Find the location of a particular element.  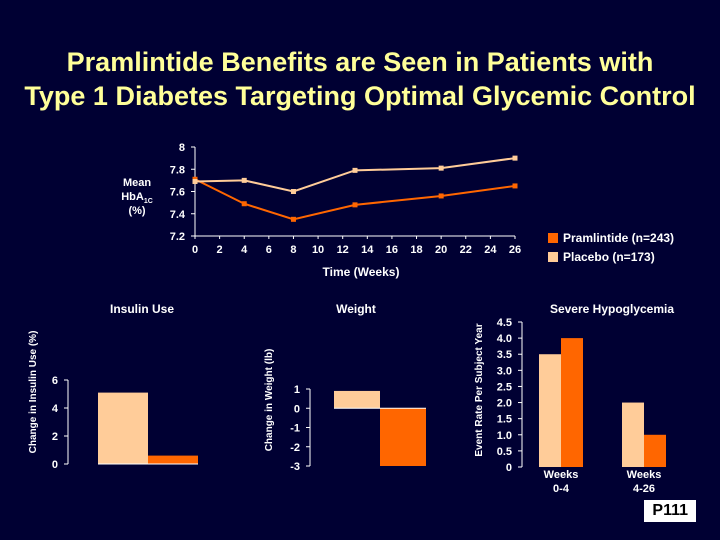

hypo-ytick-label: 3.0 is located at coordinates (504, 371).